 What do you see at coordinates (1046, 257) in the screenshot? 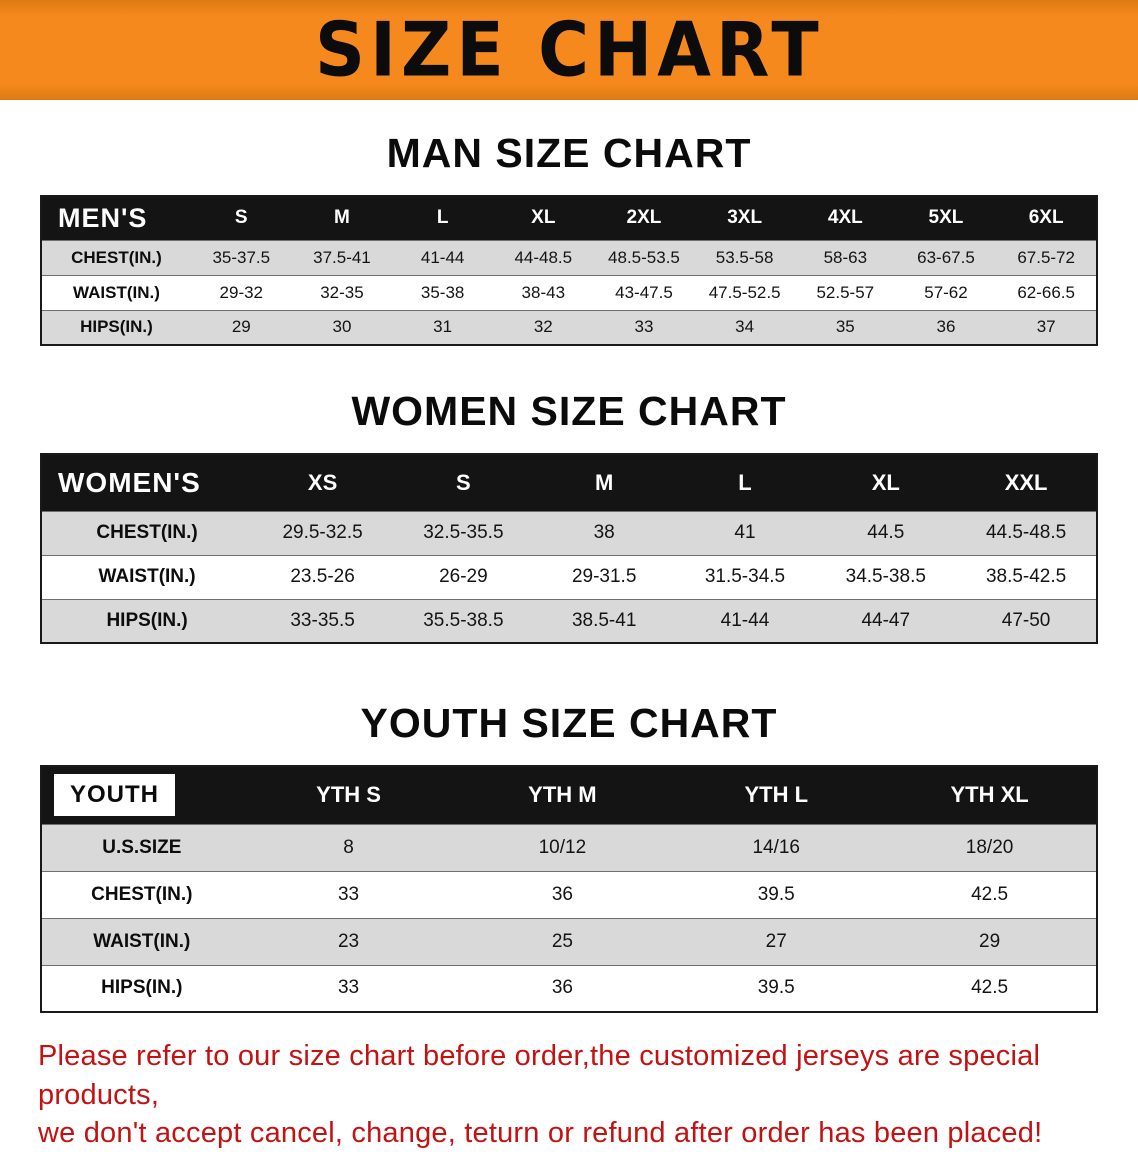
I see `men-value-cell: 67.5-72` at bounding box center [1046, 257].